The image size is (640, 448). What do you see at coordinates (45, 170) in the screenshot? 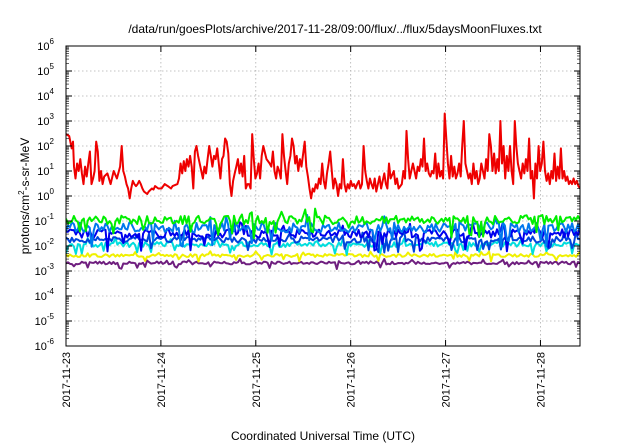
I see `y-tick-label: 10¹` at bounding box center [45, 170].